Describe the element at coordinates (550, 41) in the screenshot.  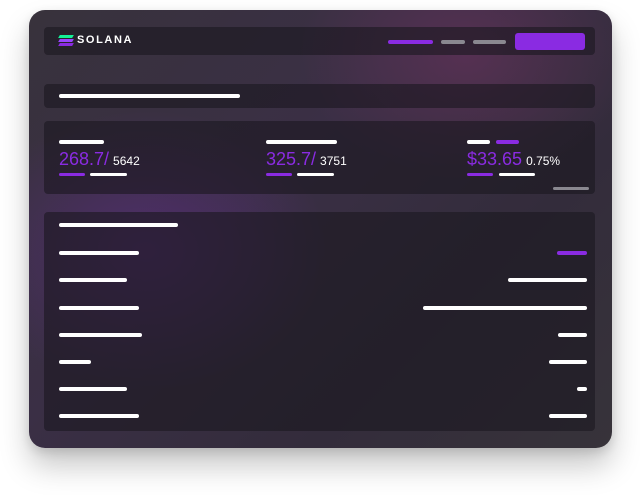
I see `primary-action-button` at that location.